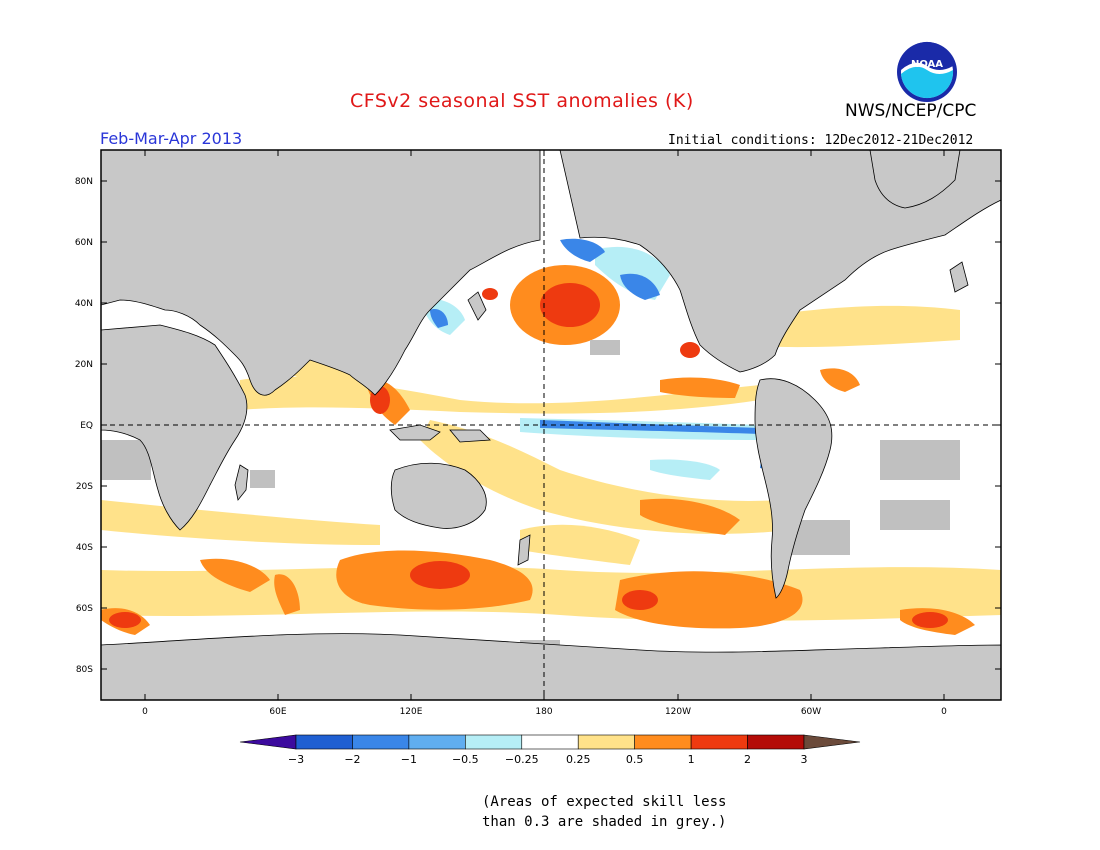 The image size is (1100, 850). Describe the element at coordinates (84, 365) in the screenshot. I see `lat-tick-label: 20N` at that location.